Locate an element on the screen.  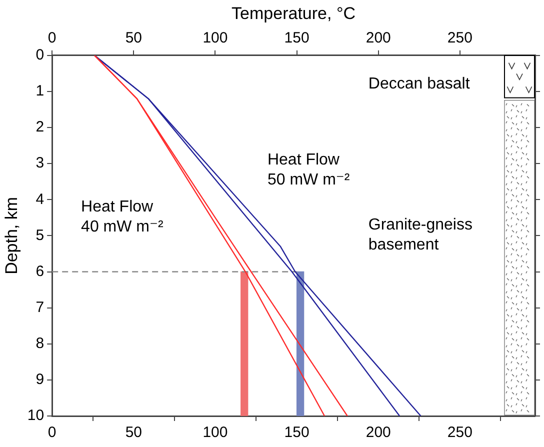
x2-tick-label: 50 is located at coordinates (133, 38).